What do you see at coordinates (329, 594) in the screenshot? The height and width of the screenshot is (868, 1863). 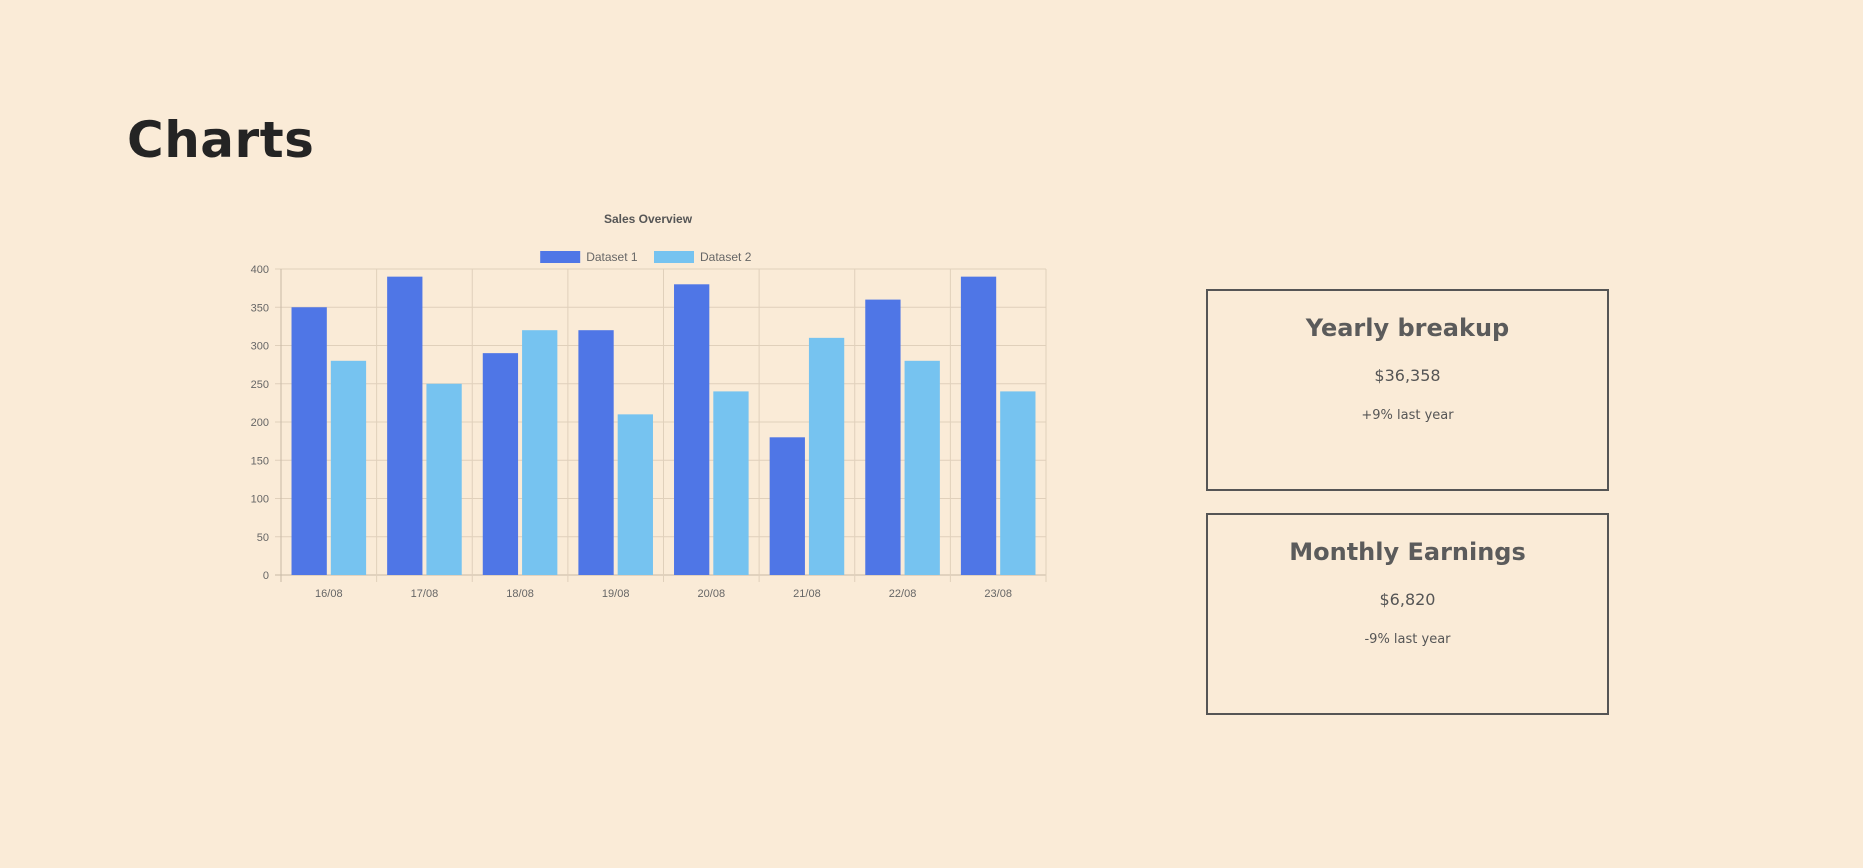 I see `x-tick-label: 16/08` at bounding box center [329, 594].